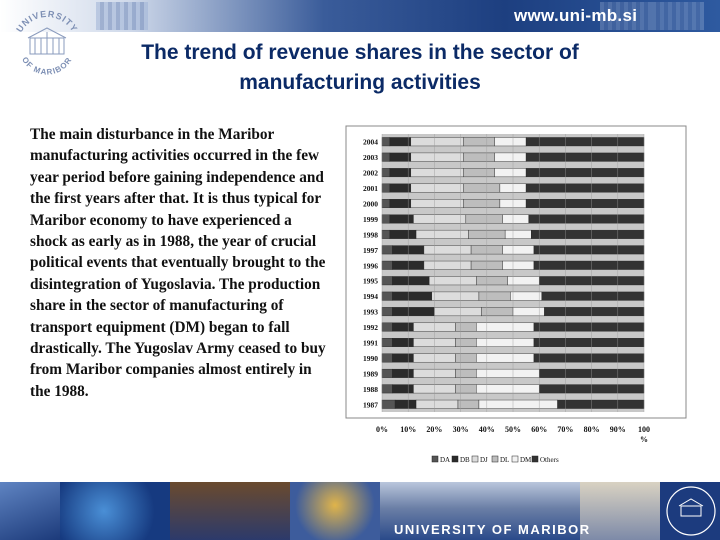 This screenshot has width=720, height=540. What do you see at coordinates (370, 157) in the screenshot?
I see `y-tick-label: 2003` at bounding box center [370, 157].